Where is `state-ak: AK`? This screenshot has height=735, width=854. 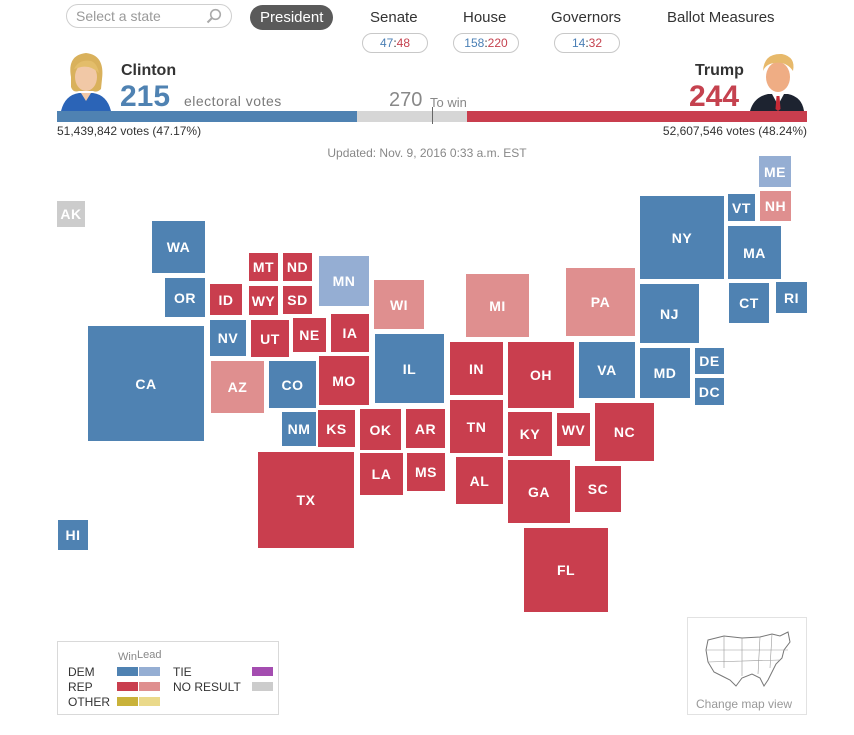 state-ak: AK is located at coordinates (71, 214).